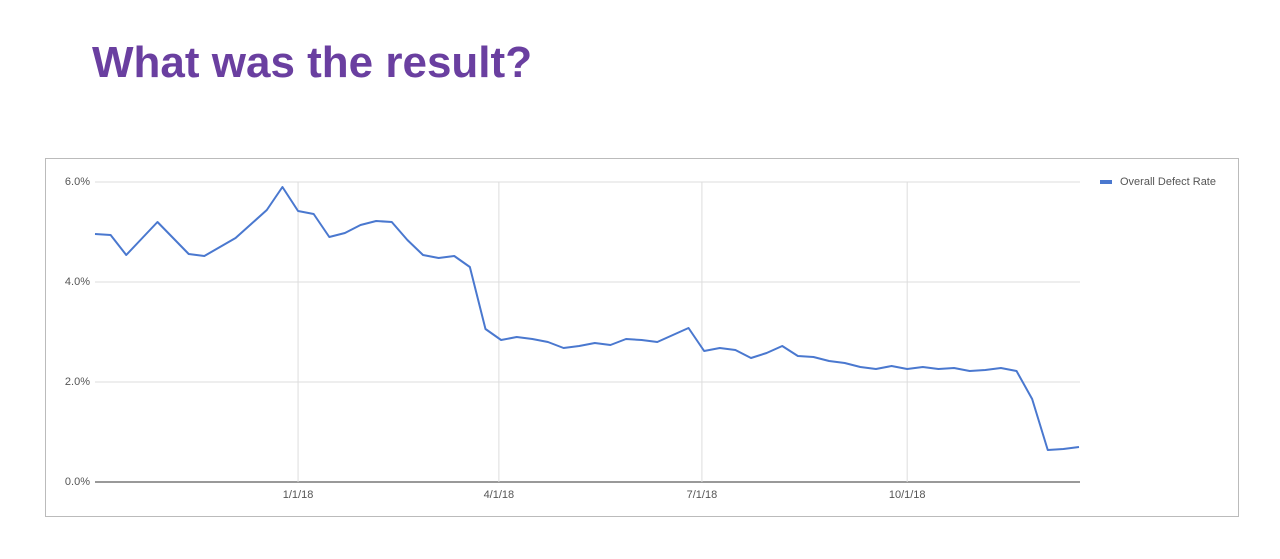  What do you see at coordinates (1168, 182) in the screenshot?
I see `legend-label: Overall Defect Rate` at bounding box center [1168, 182].